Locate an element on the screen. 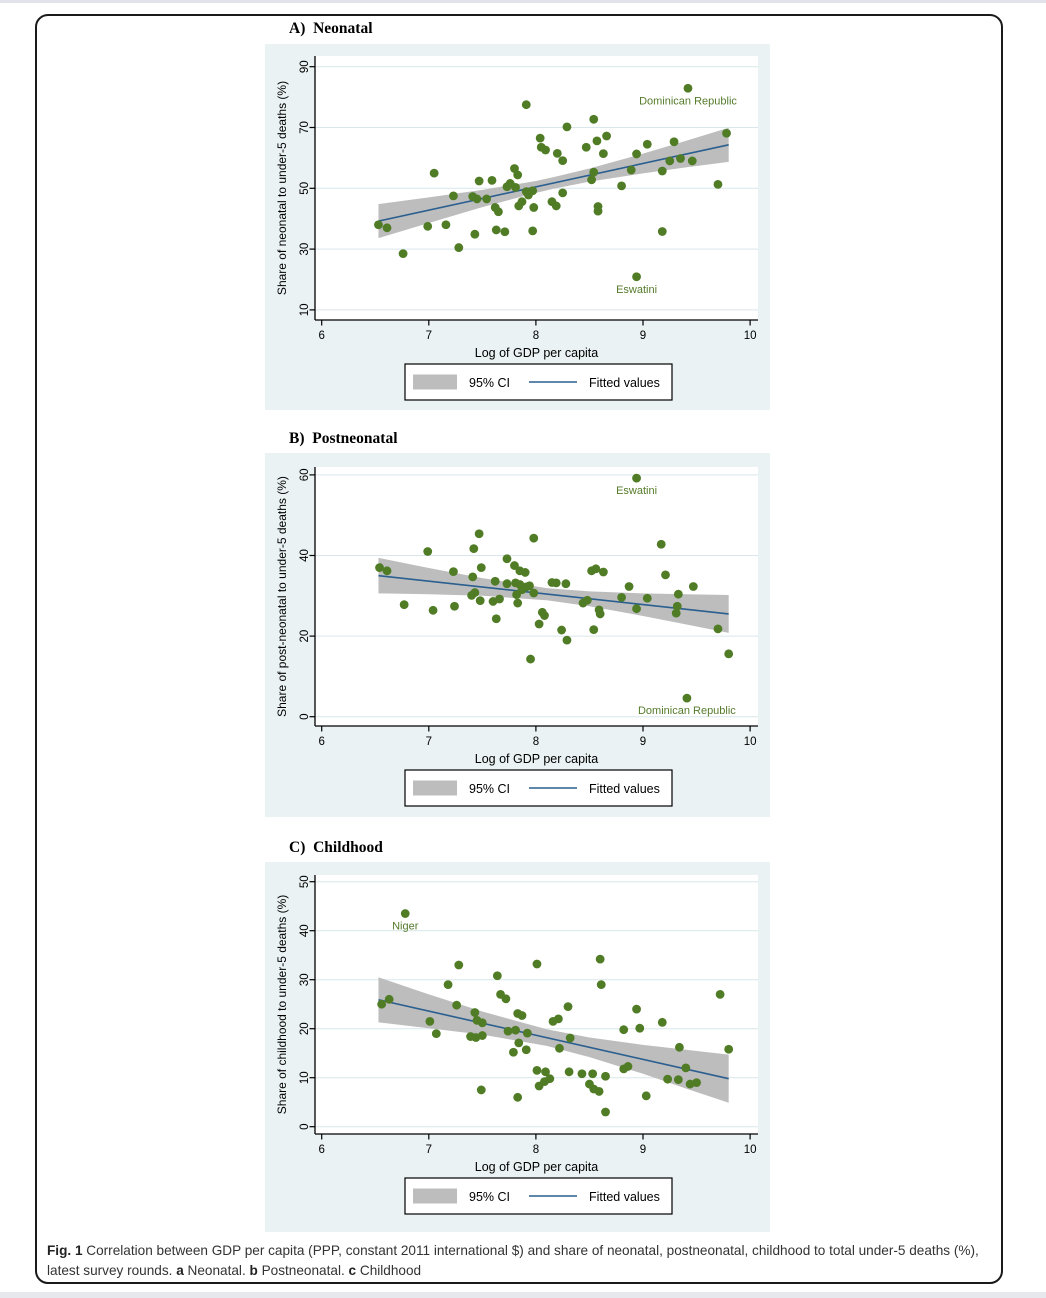 Image resolution: width=1046 pixels, height=1298 pixels. y-tick-label: 30 is located at coordinates (305, 249).